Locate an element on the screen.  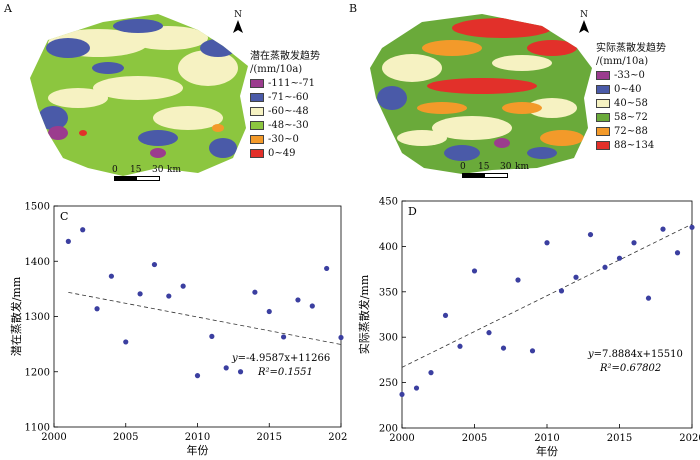
legend-a-items: -111~-71 -71~-60 -60~-48 -48~-30 -30~0 0~49 is located at coordinates (285, 118).